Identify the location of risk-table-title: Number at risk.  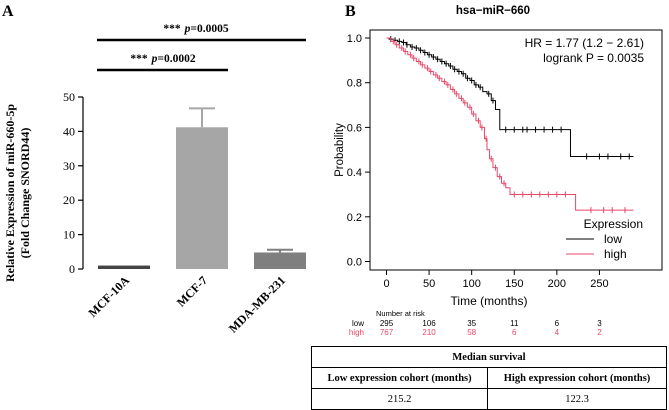
(400, 313).